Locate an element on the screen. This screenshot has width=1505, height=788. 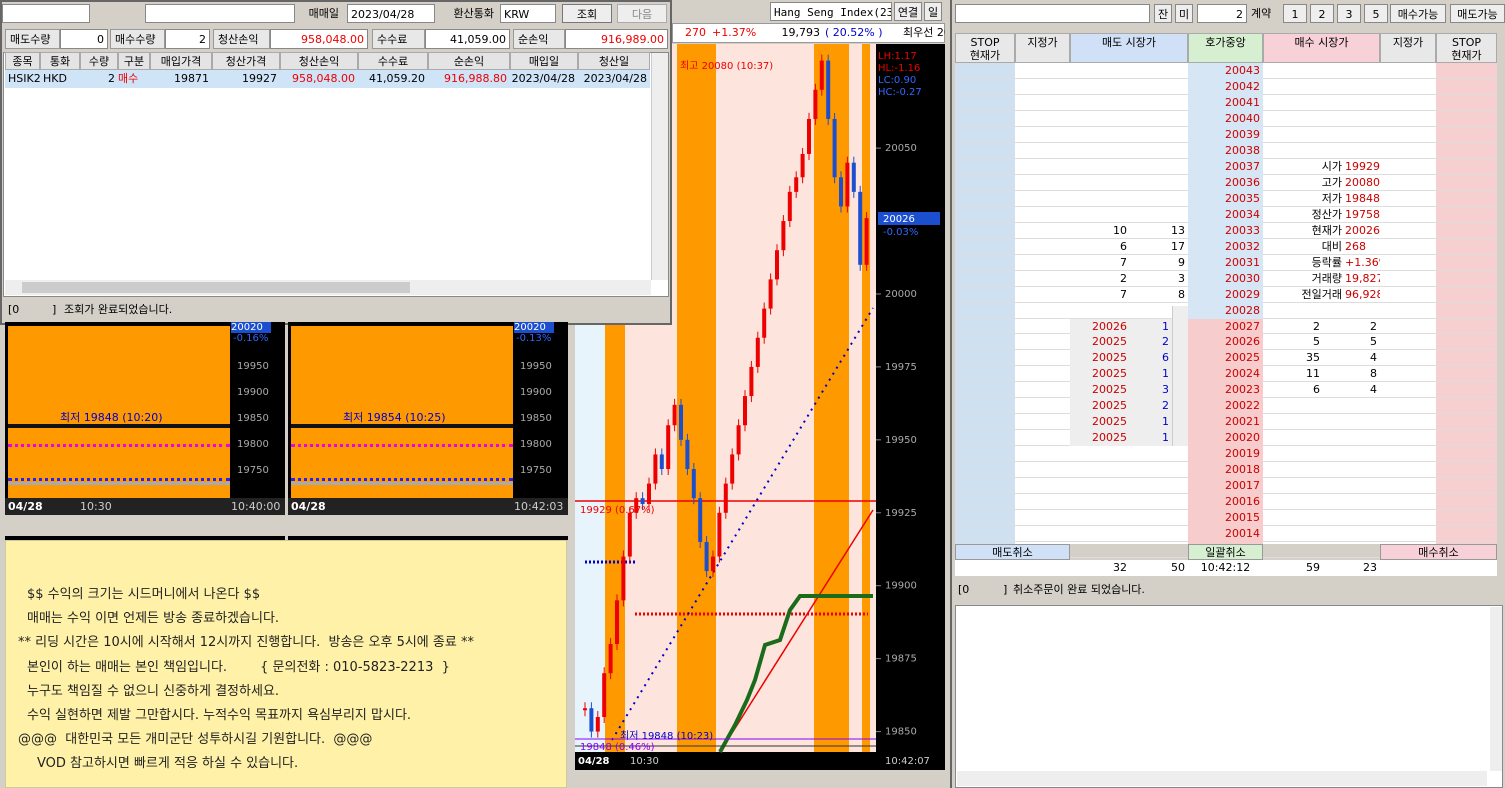
quick-qty: 2 is located at coordinates (1322, 13).